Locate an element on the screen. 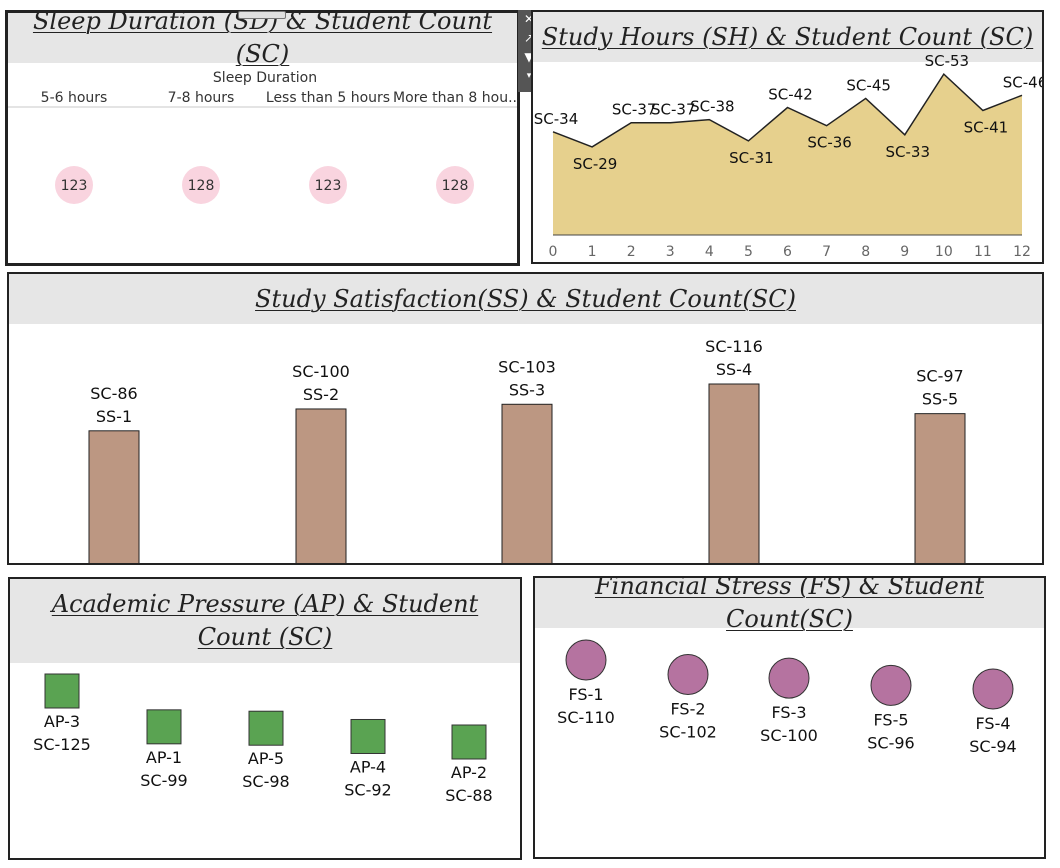 The image size is (1060, 868). pressure-value-label: SC-88 is located at coordinates (468, 795).